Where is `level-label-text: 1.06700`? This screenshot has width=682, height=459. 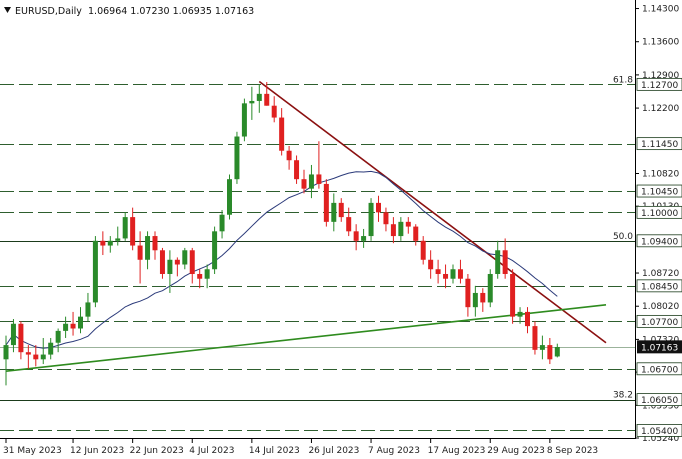
level-label-text: 1.06700 is located at coordinates (659, 370).